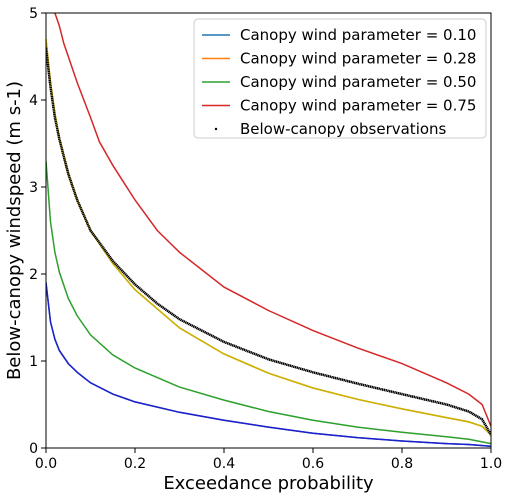 The height and width of the screenshot is (499, 511). I want to click on legend-entry: Canopy wind parameter = 0.50, so click(358, 82).